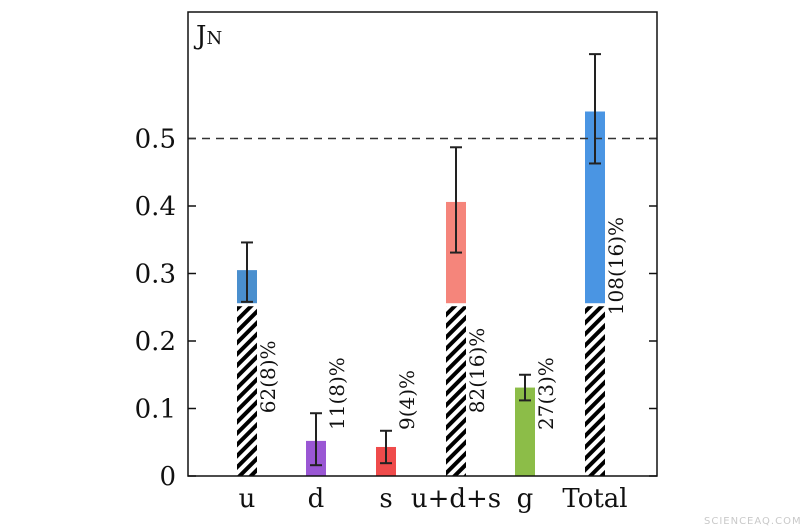 The height and width of the screenshot is (530, 800). What do you see at coordinates (477, 371) in the screenshot?
I see `percent-label: 82(16)%` at bounding box center [477, 371].